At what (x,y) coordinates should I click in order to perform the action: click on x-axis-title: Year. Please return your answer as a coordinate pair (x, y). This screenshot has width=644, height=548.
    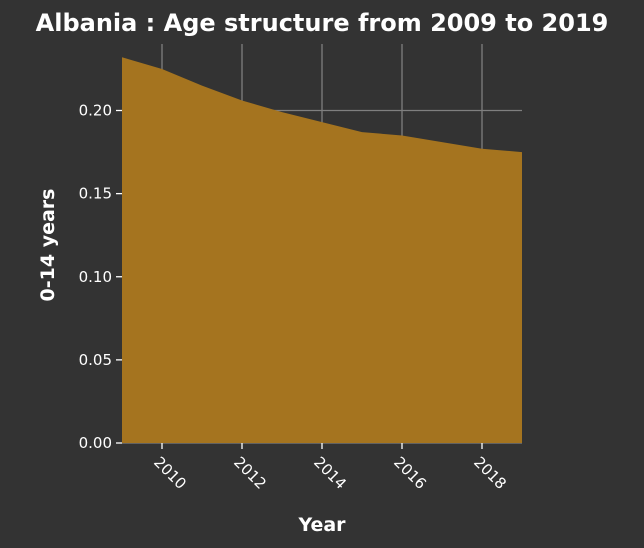
    Looking at the image, I should click on (321, 525).